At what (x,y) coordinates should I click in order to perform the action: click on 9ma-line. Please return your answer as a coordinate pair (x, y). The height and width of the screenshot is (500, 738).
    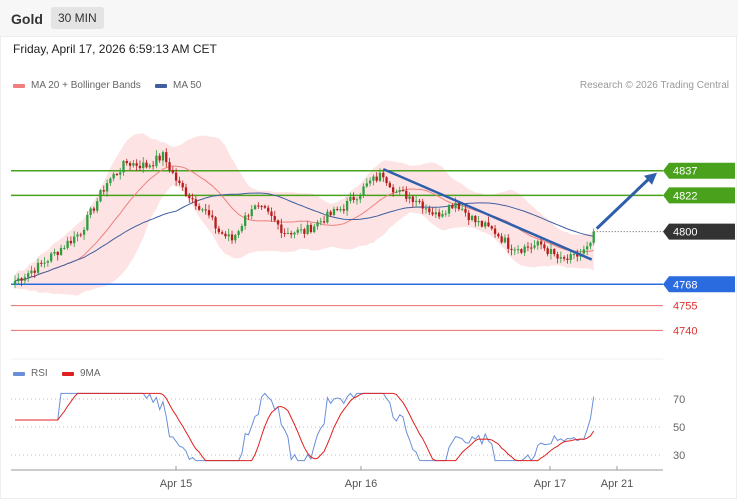
    Looking at the image, I should click on (305, 427).